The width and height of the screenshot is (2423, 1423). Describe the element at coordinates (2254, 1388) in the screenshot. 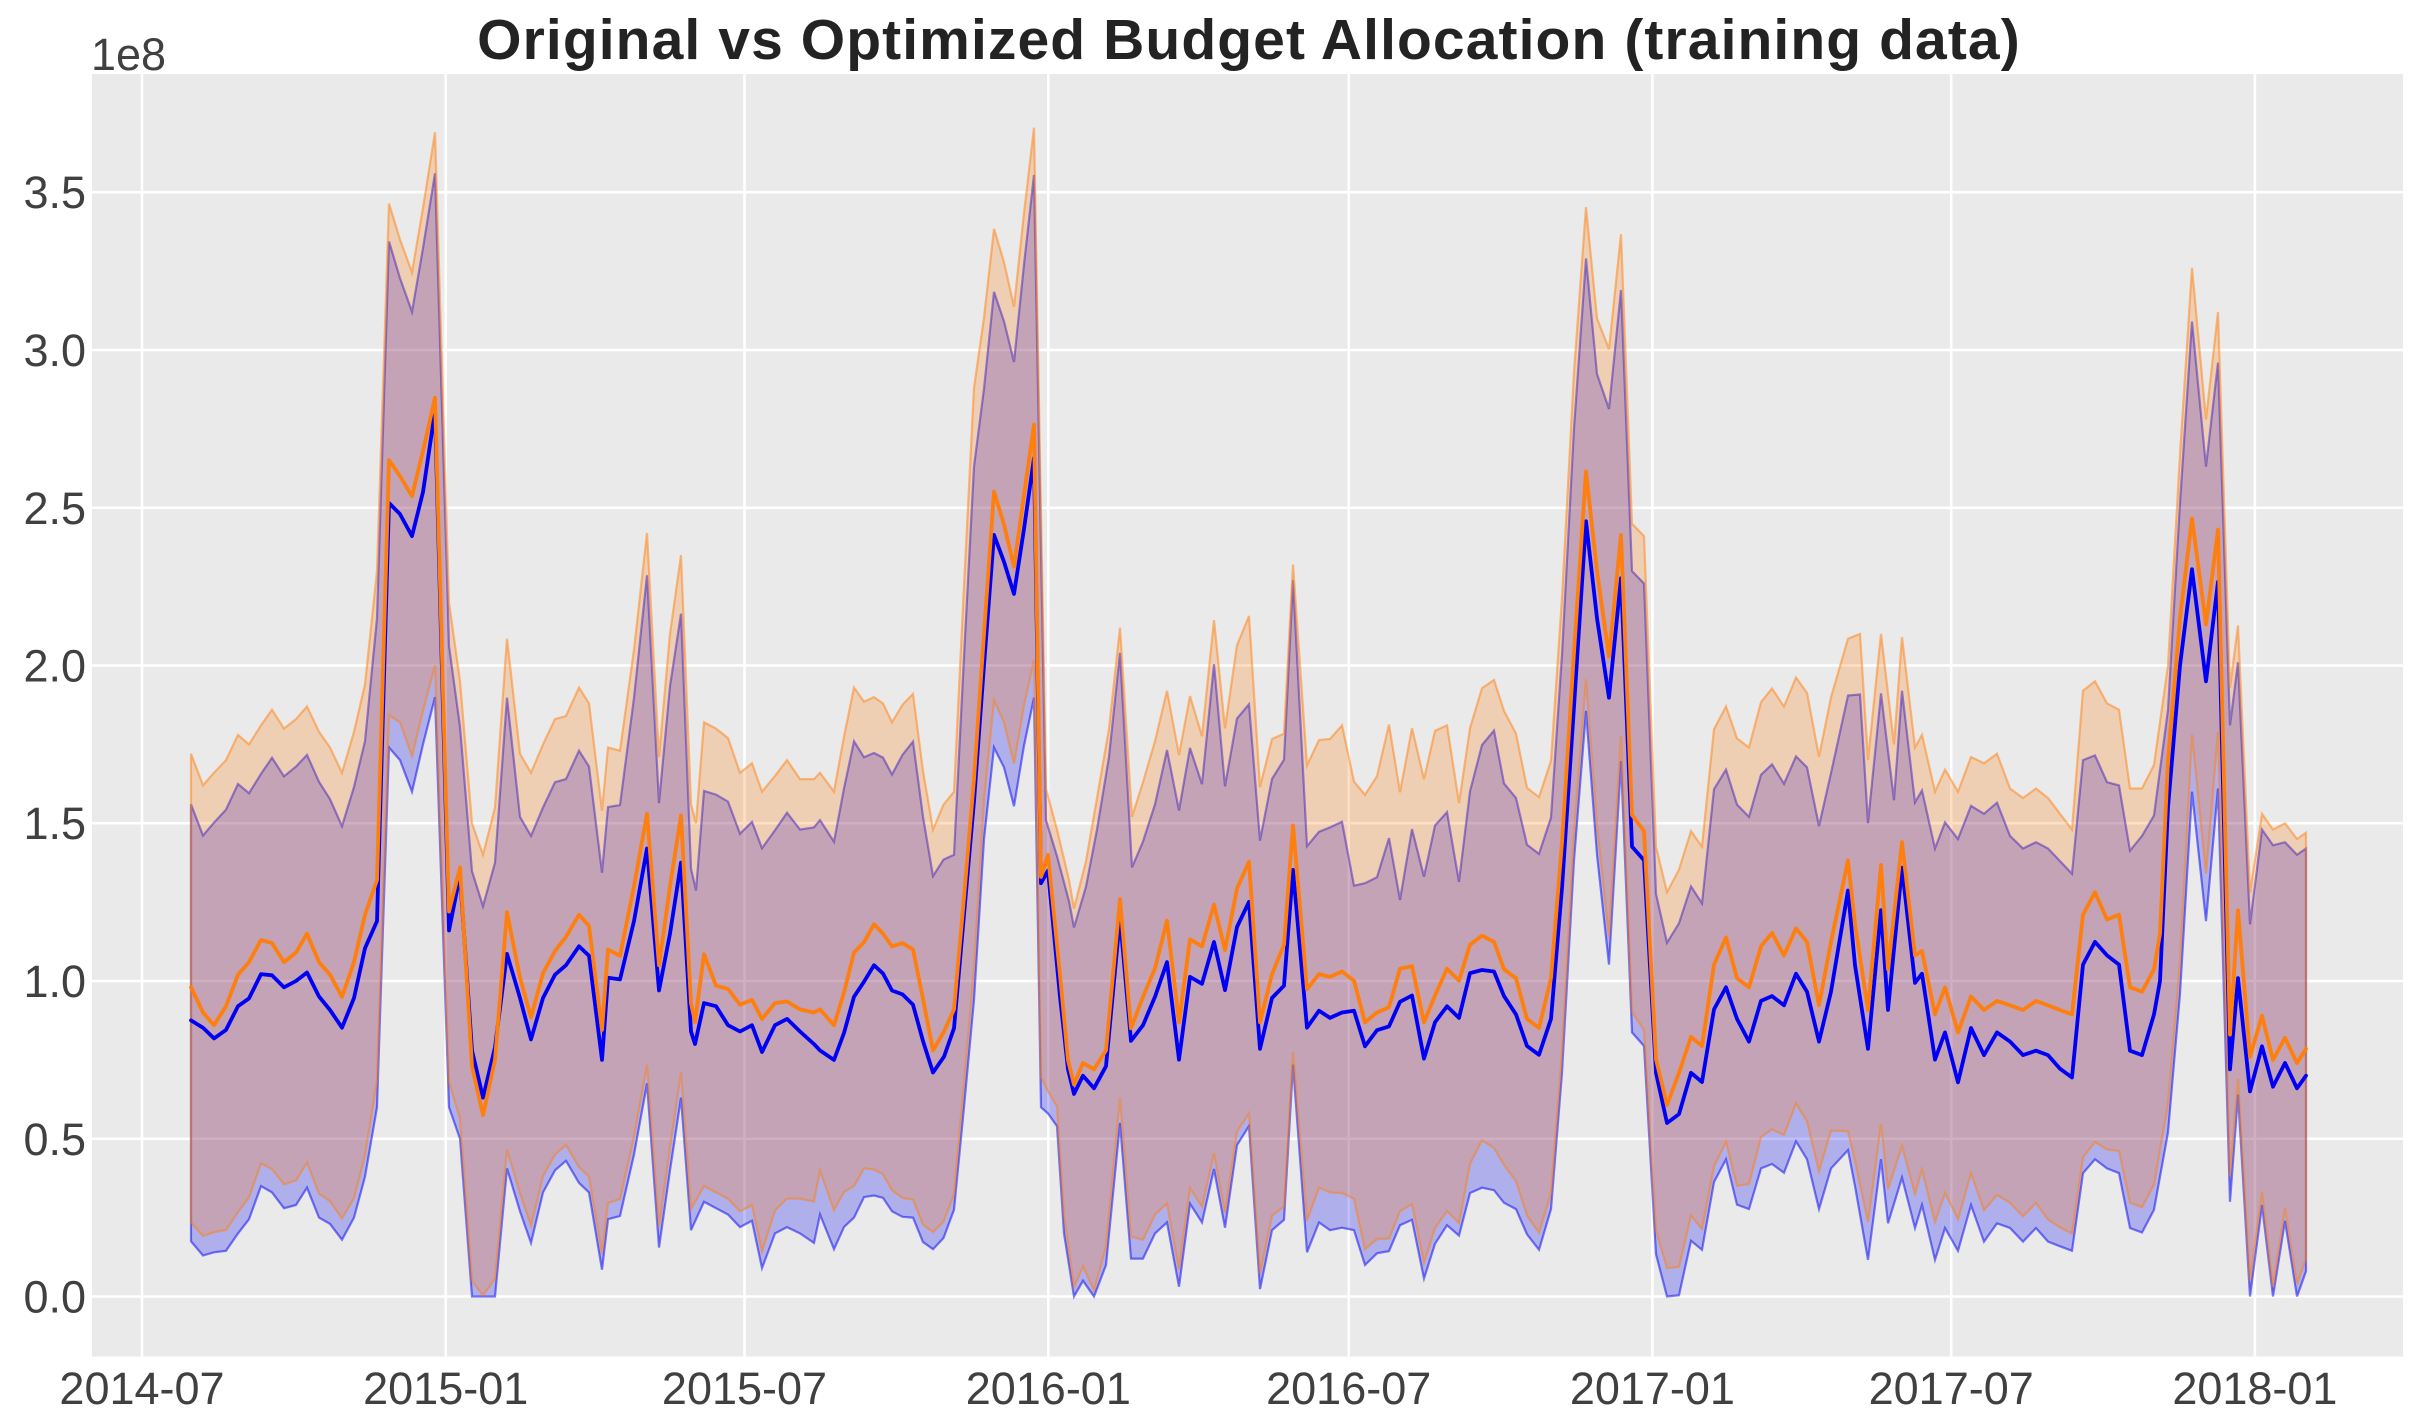

I see `svg-text: 2018-01` at that location.